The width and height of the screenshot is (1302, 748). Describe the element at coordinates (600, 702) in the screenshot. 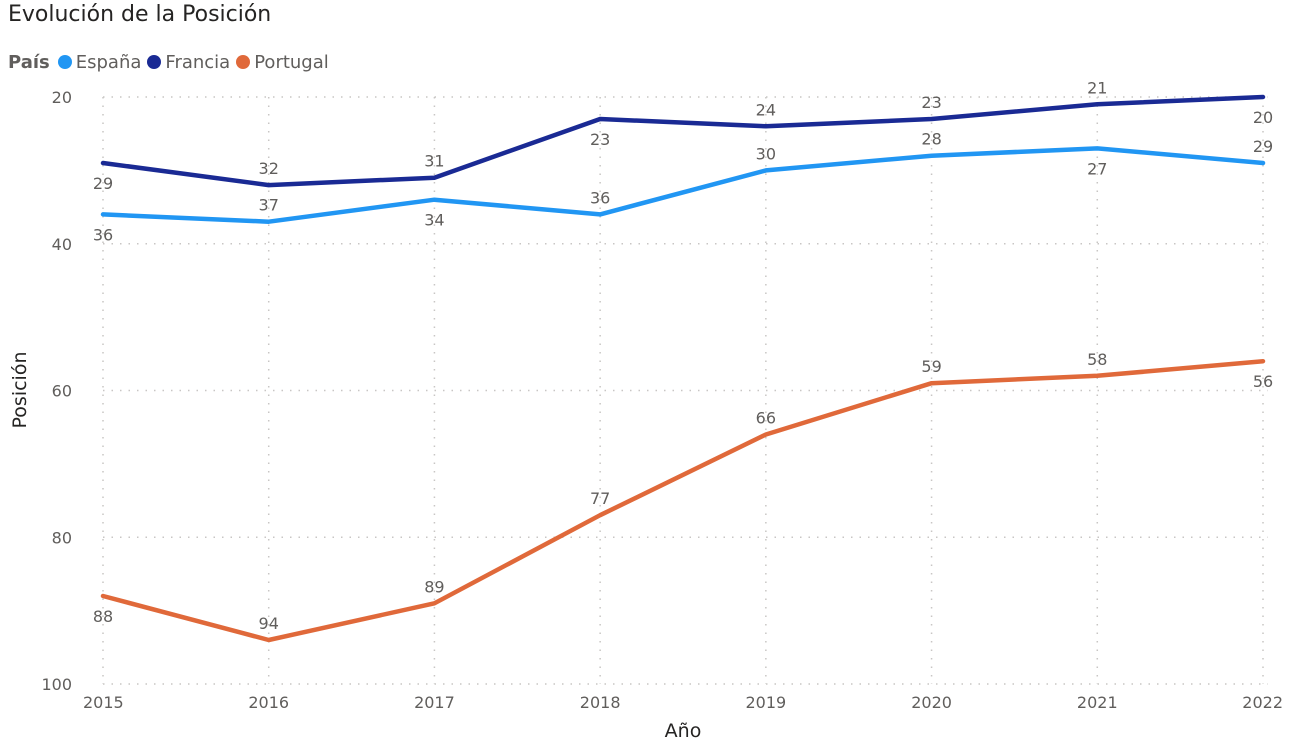

I see `x-tick-label: 2018` at that location.